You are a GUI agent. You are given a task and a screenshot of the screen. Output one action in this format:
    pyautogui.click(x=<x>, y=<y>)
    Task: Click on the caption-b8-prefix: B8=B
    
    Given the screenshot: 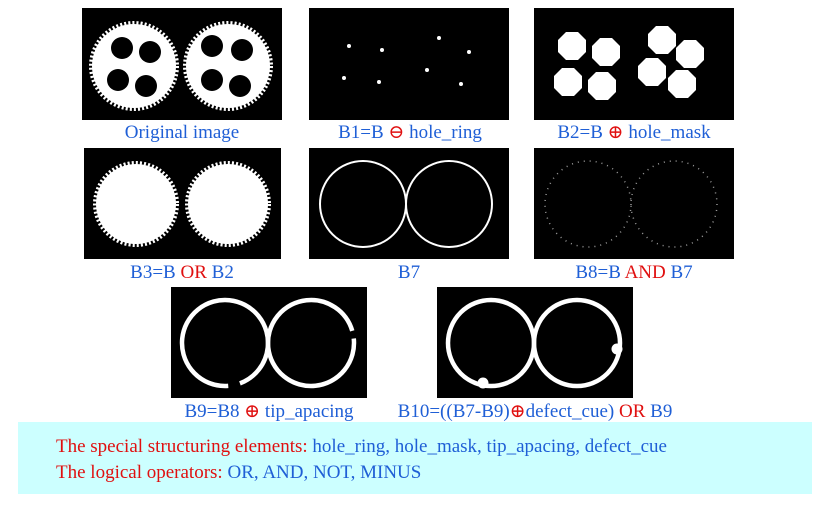 What is the action you would take?
    pyautogui.click(x=600, y=272)
    